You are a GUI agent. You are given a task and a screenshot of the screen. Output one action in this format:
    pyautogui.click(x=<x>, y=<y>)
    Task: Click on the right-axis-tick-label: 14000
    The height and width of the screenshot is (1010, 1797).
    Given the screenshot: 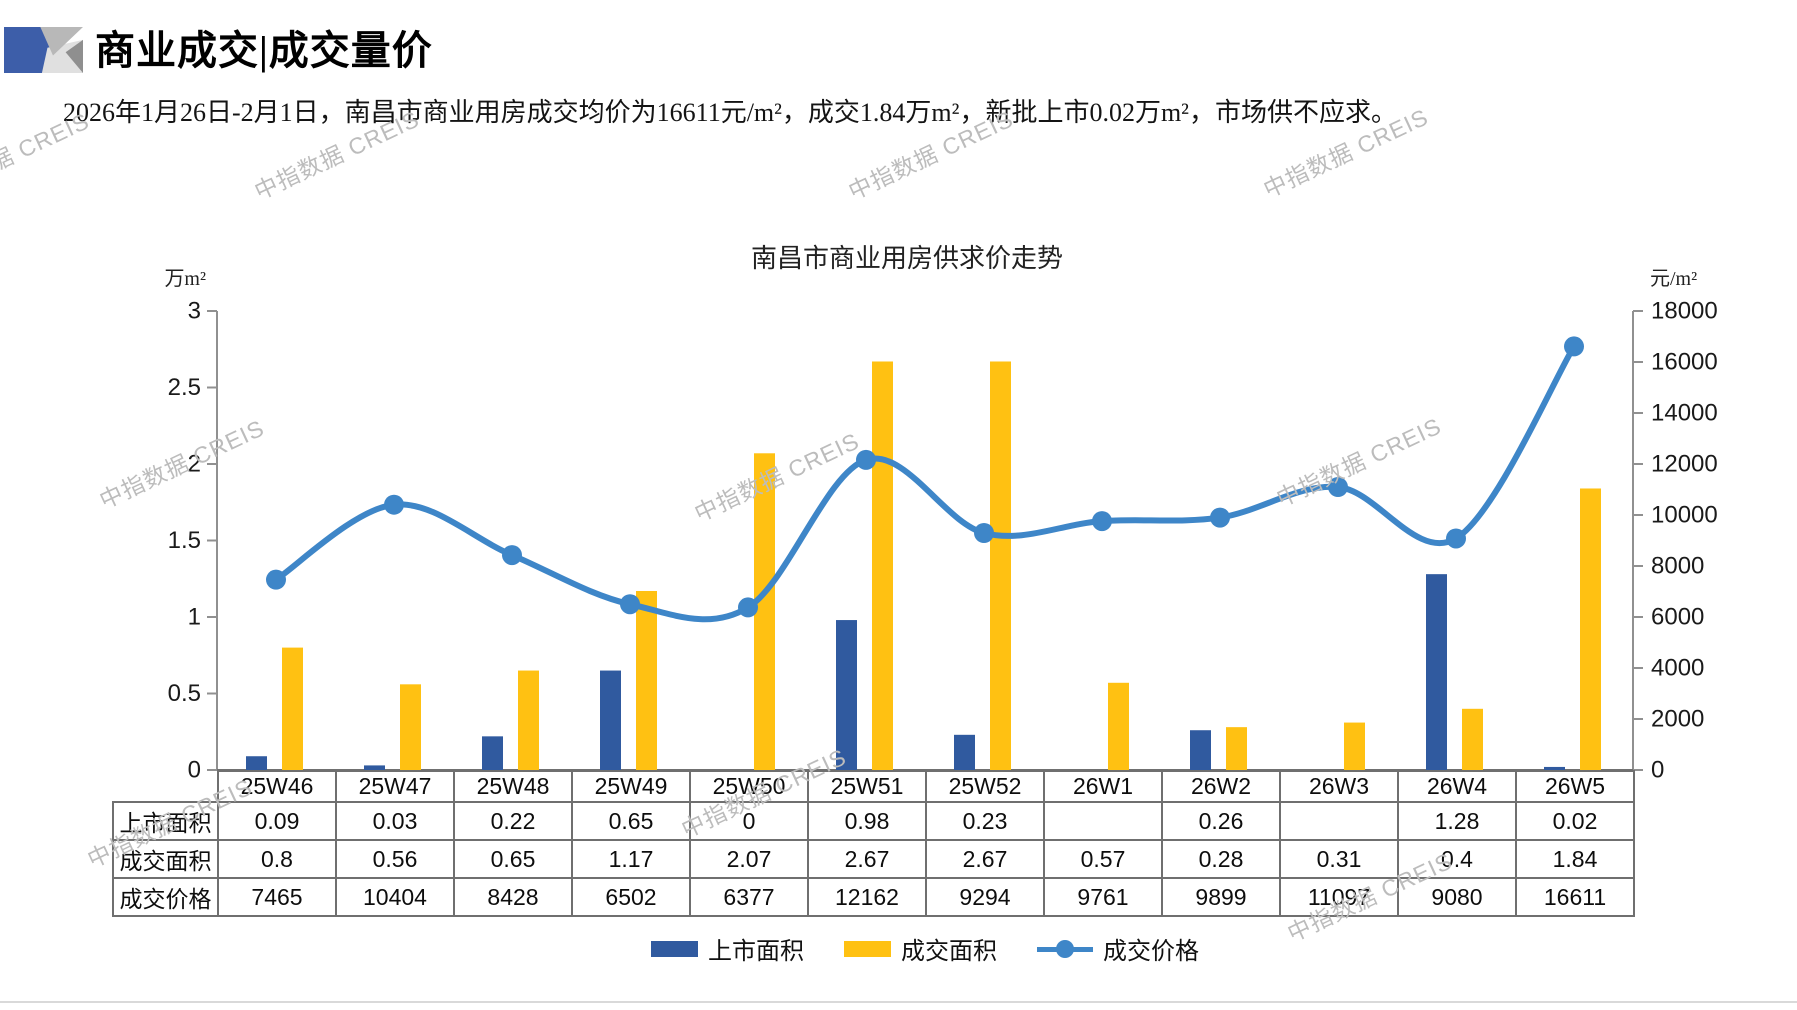 What is the action you would take?
    pyautogui.click(x=1684, y=413)
    